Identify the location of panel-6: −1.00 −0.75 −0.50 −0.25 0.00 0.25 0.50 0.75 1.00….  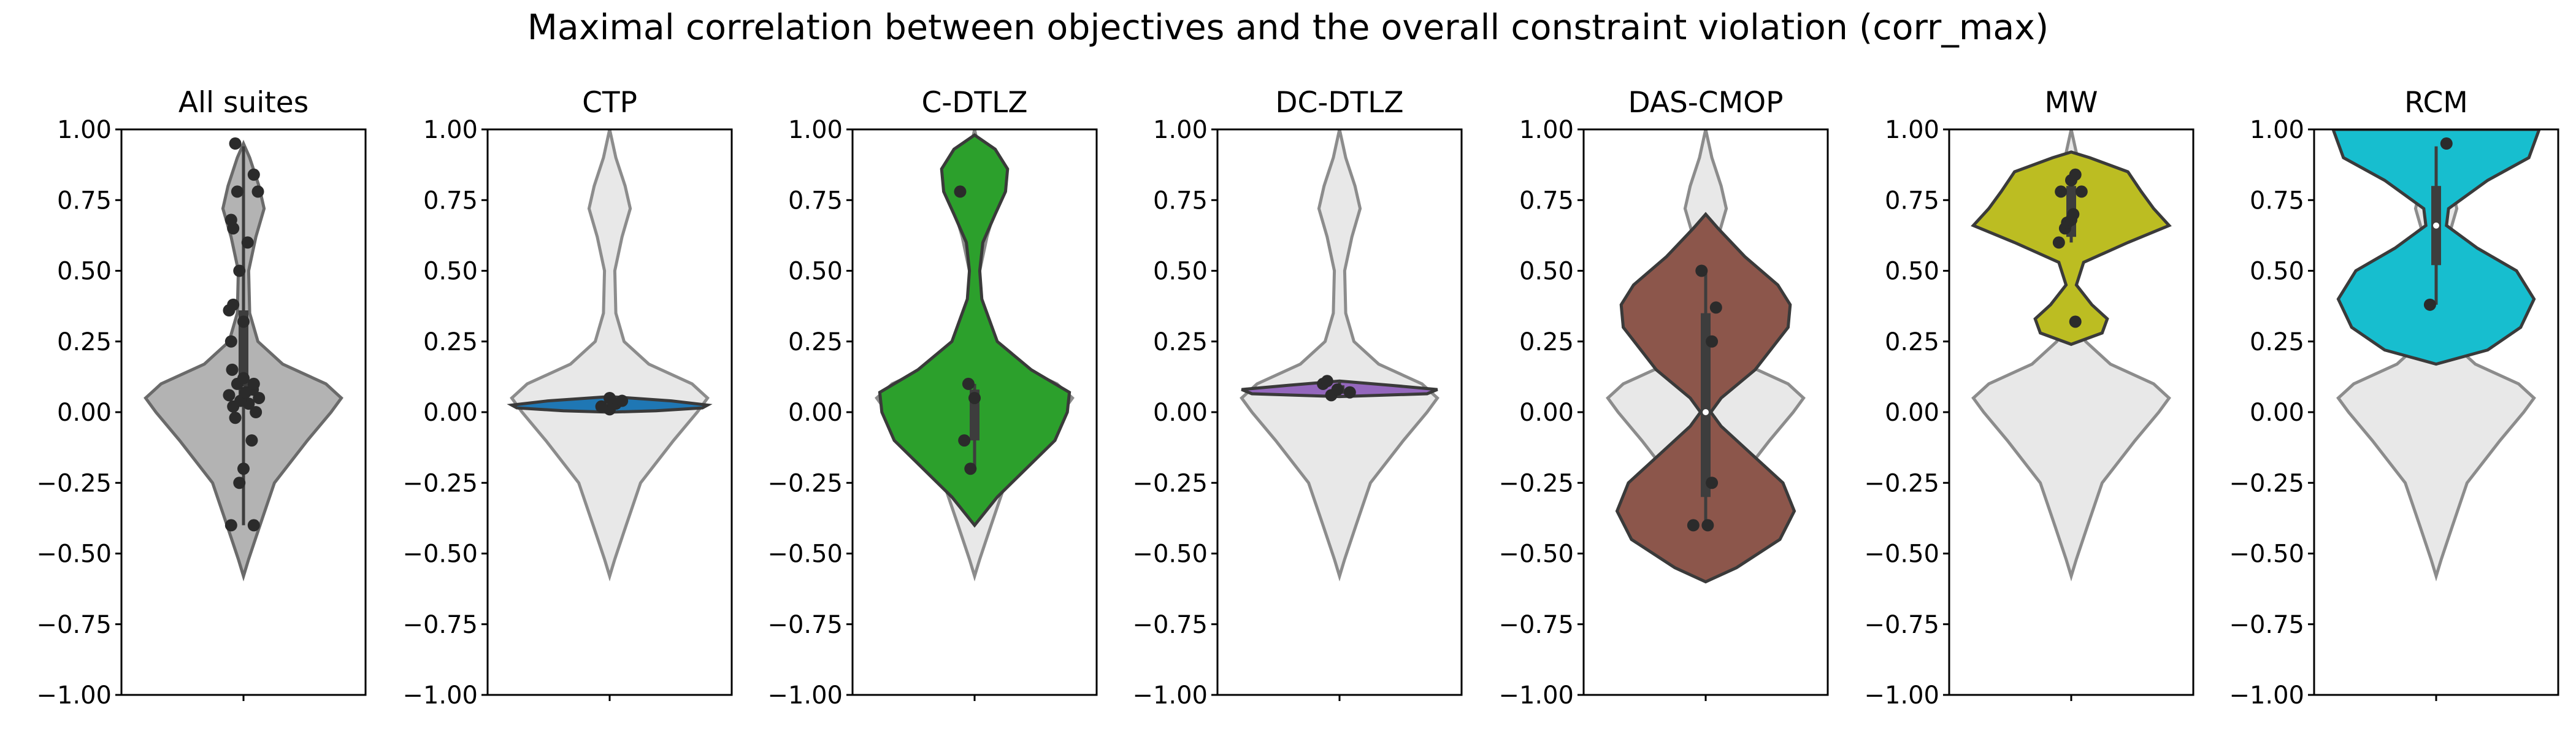
(2029, 398).